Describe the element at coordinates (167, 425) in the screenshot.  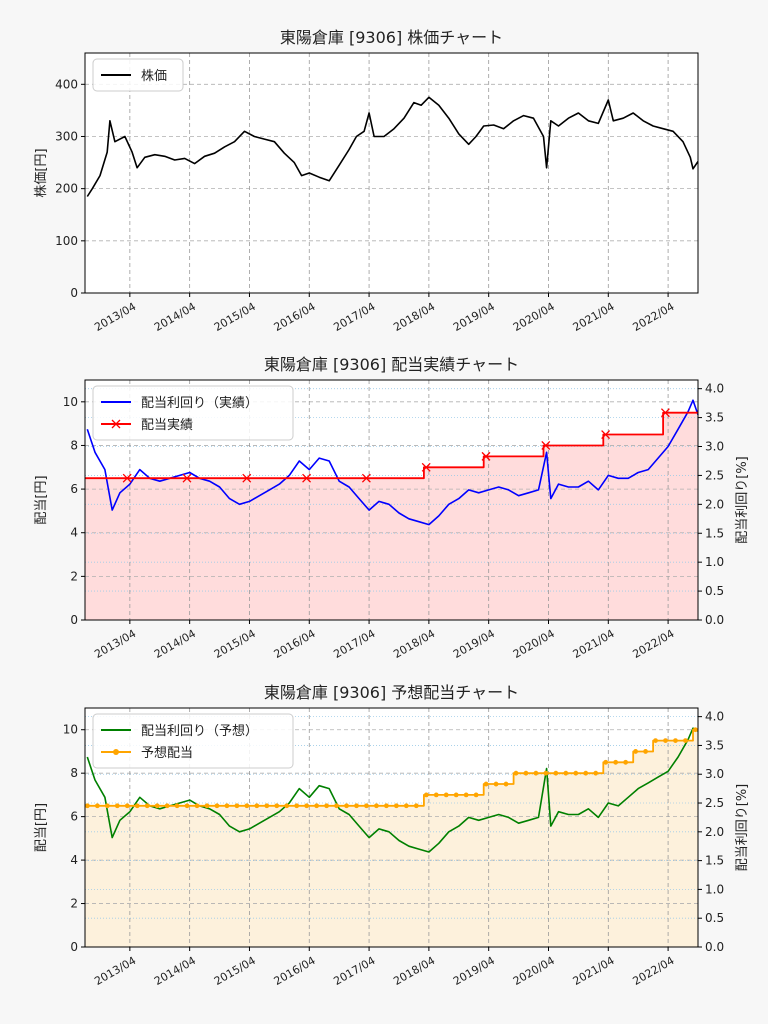
I see `legend-label: 配当実績` at that location.